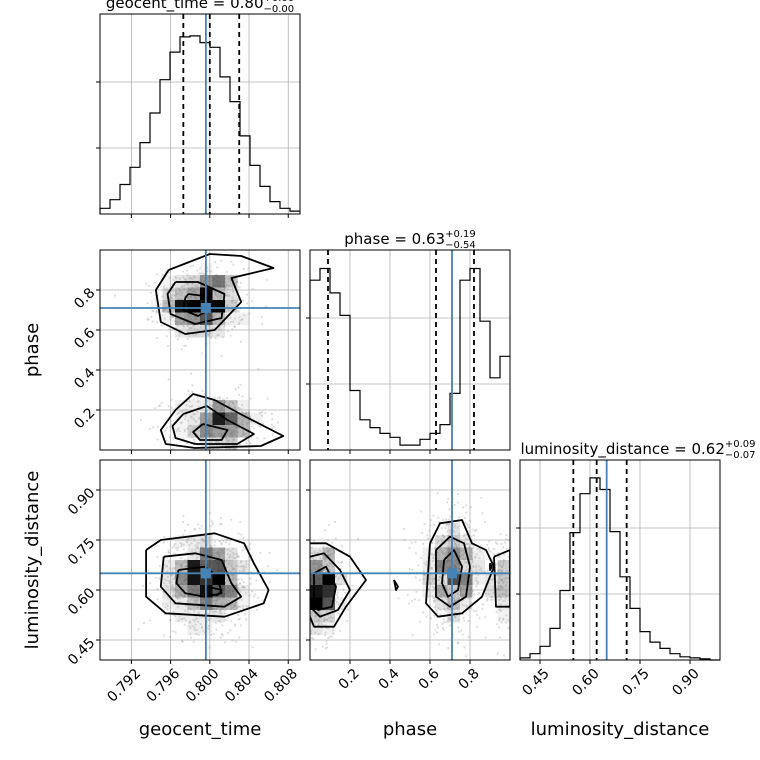 Image resolution: width=760 pixels, height=760 pixels. I want to click on y-axis-label-phase: phase, so click(32, 350).